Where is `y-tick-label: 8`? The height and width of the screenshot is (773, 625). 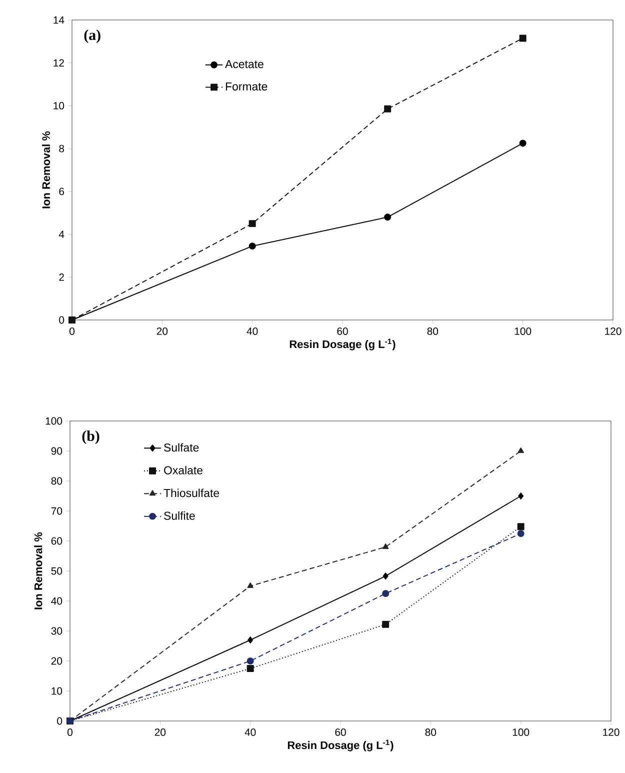
y-tick-label: 8 is located at coordinates (61, 148).